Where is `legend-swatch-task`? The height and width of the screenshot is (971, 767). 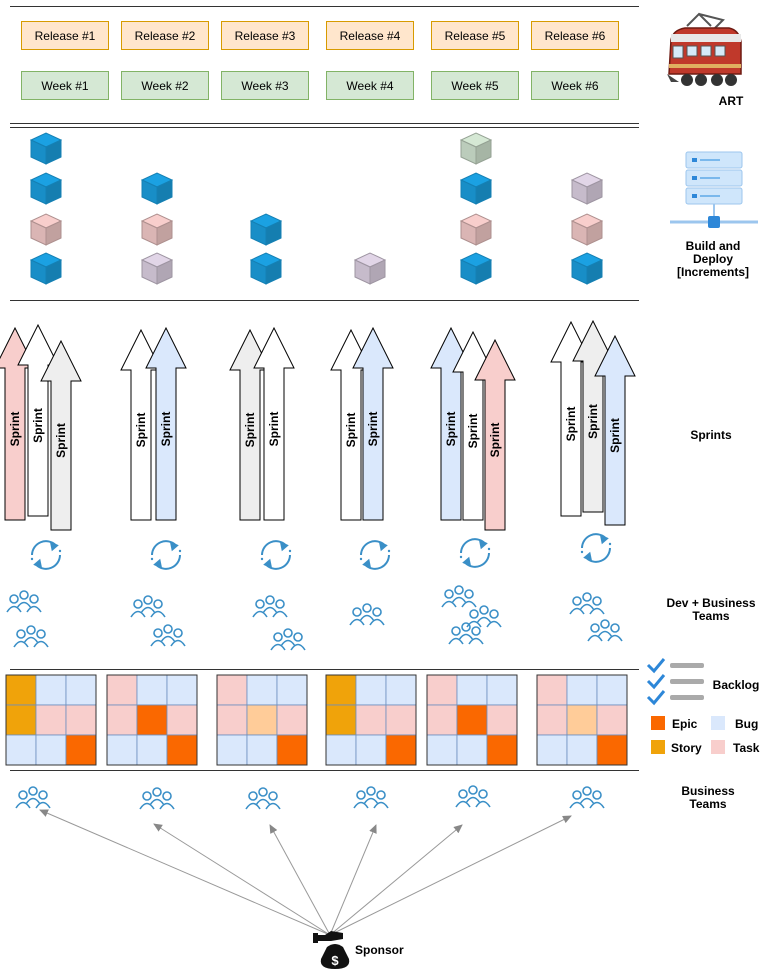
legend-swatch-task is located at coordinates (718, 747).